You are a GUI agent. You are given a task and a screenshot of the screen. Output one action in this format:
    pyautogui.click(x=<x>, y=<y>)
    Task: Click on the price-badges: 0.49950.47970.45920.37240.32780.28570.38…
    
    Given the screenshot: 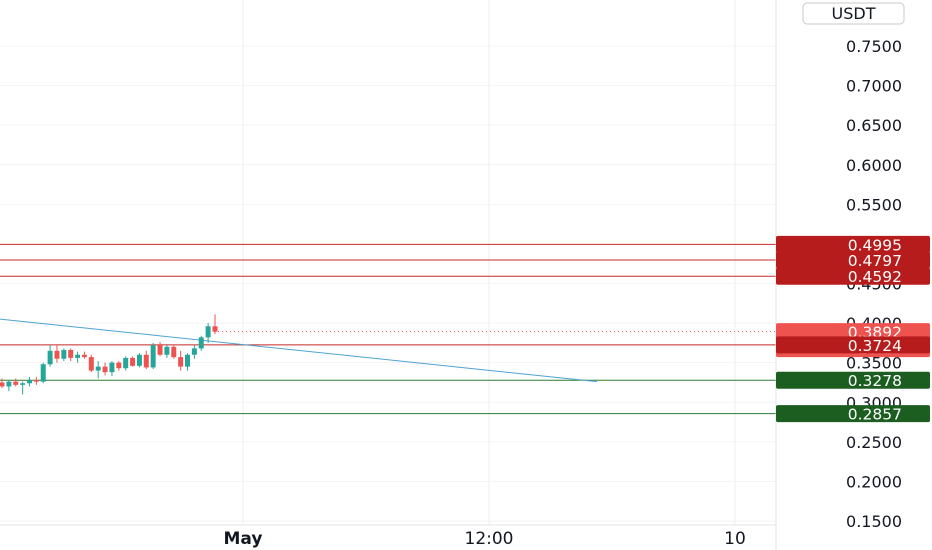 What is the action you would take?
    pyautogui.click(x=853, y=329)
    